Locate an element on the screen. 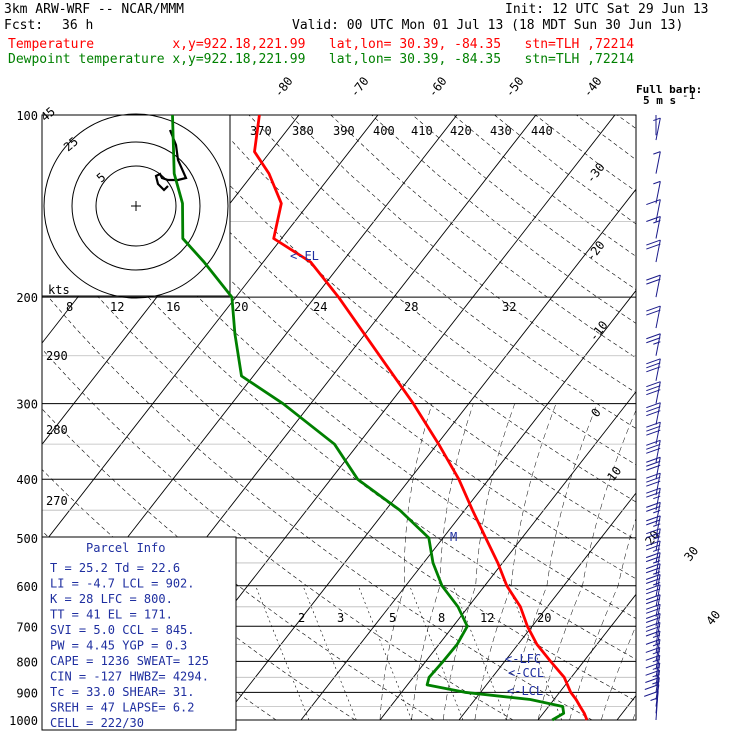 This screenshot has height=740, width=740. pressure-label: 200 is located at coordinates (27, 298).